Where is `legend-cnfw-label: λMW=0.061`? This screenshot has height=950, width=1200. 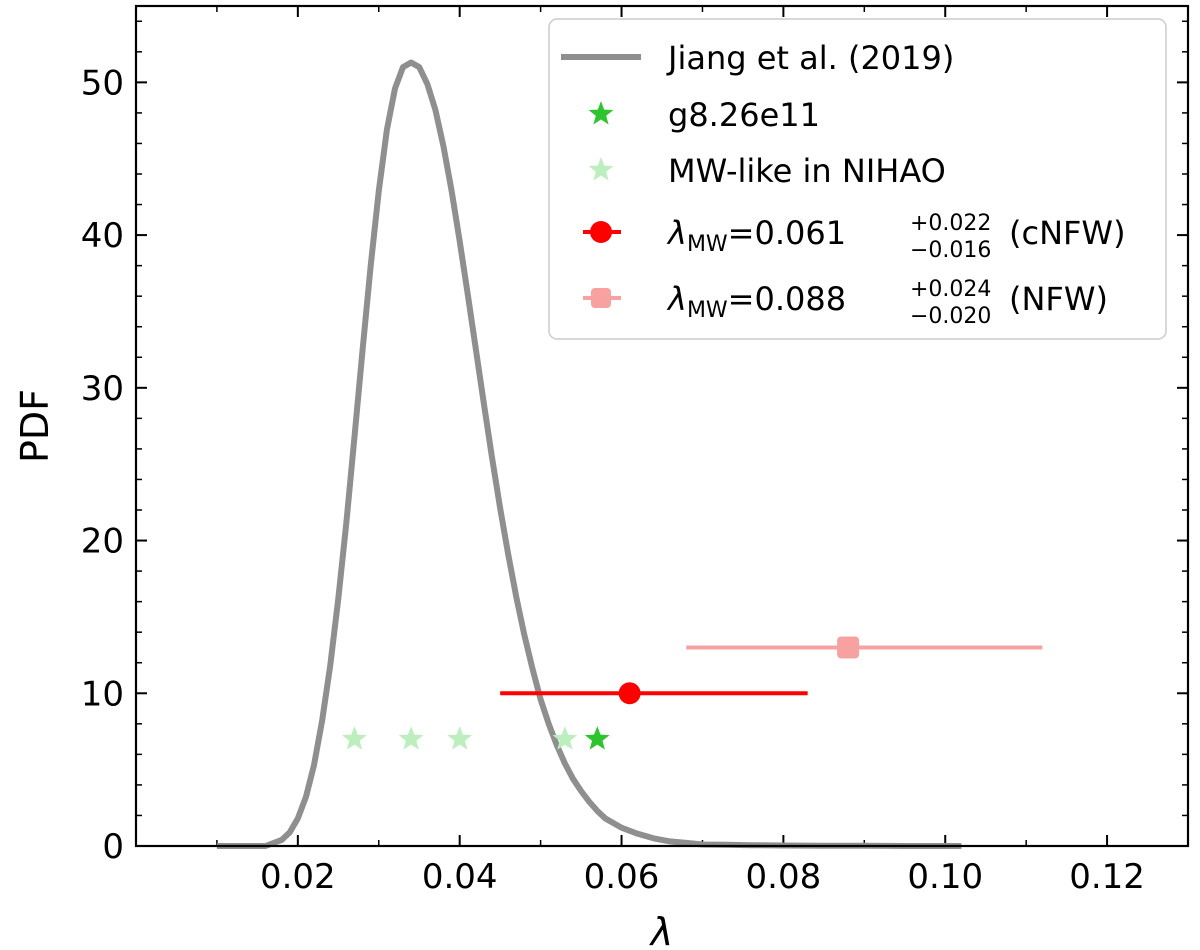 legend-cnfw-label: λMW=0.061 is located at coordinates (756, 235).